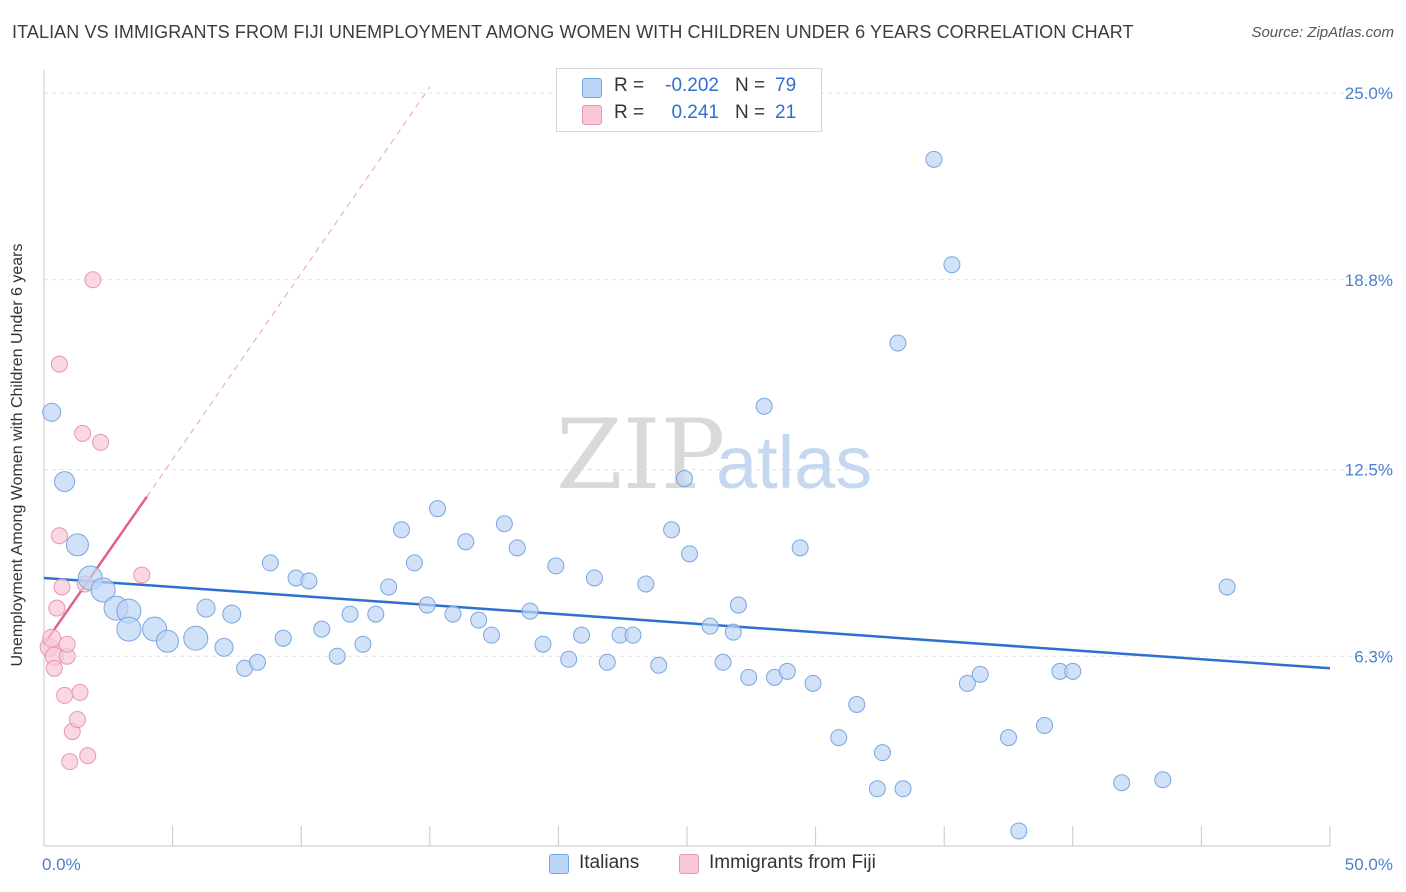 The image size is (1406, 892). I want to click on fiji-points, so click(95, 521).